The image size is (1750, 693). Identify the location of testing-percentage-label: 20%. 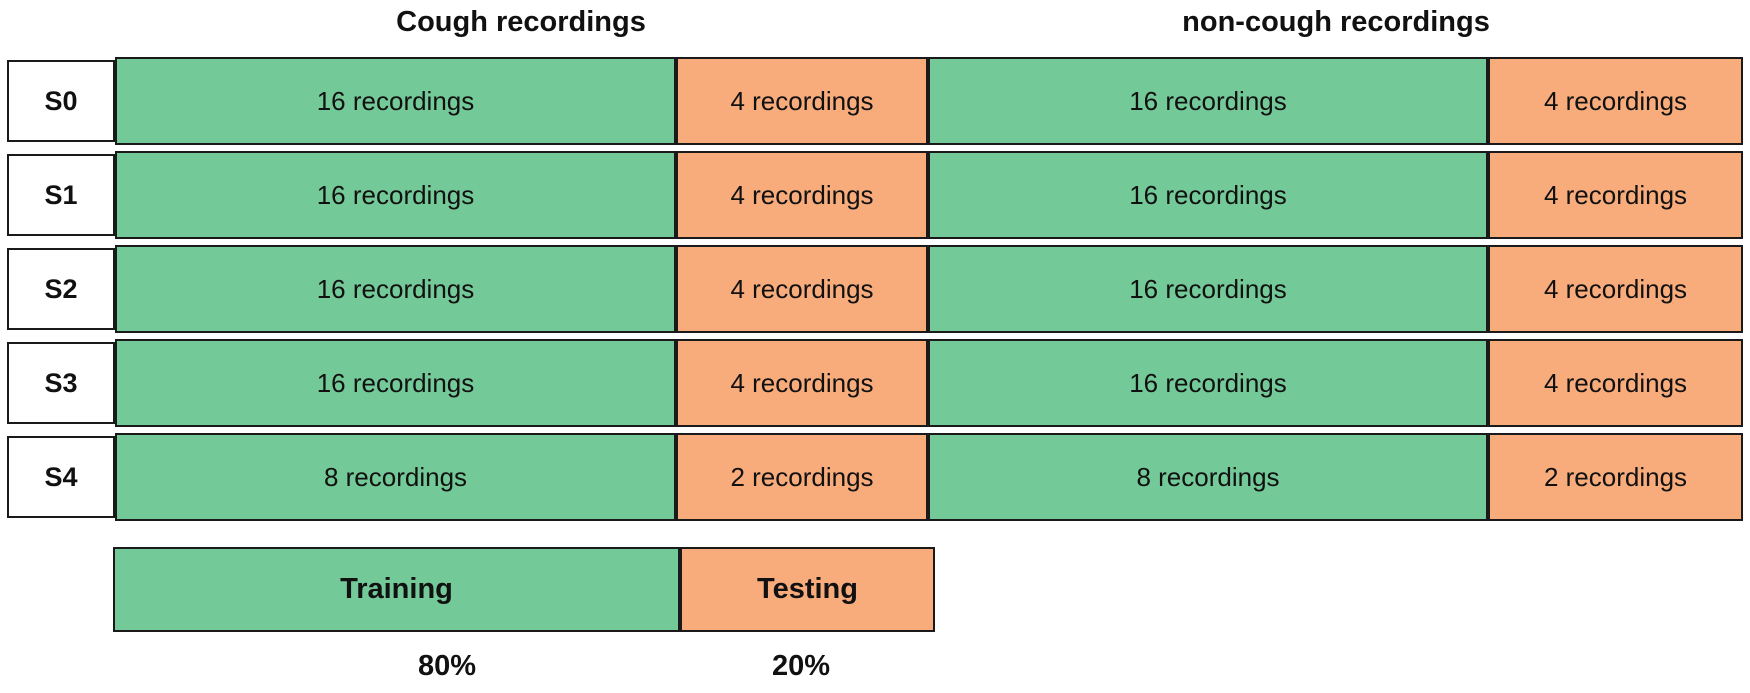
(801, 666).